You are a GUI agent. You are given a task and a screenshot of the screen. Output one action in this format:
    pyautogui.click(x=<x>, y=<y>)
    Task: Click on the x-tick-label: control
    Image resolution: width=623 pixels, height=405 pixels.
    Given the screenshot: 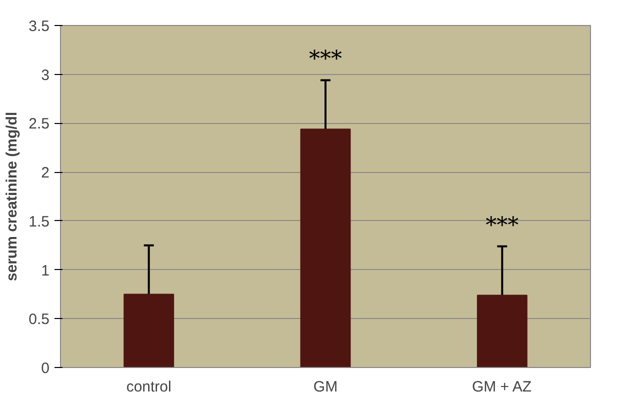 What is the action you would take?
    pyautogui.click(x=149, y=387)
    